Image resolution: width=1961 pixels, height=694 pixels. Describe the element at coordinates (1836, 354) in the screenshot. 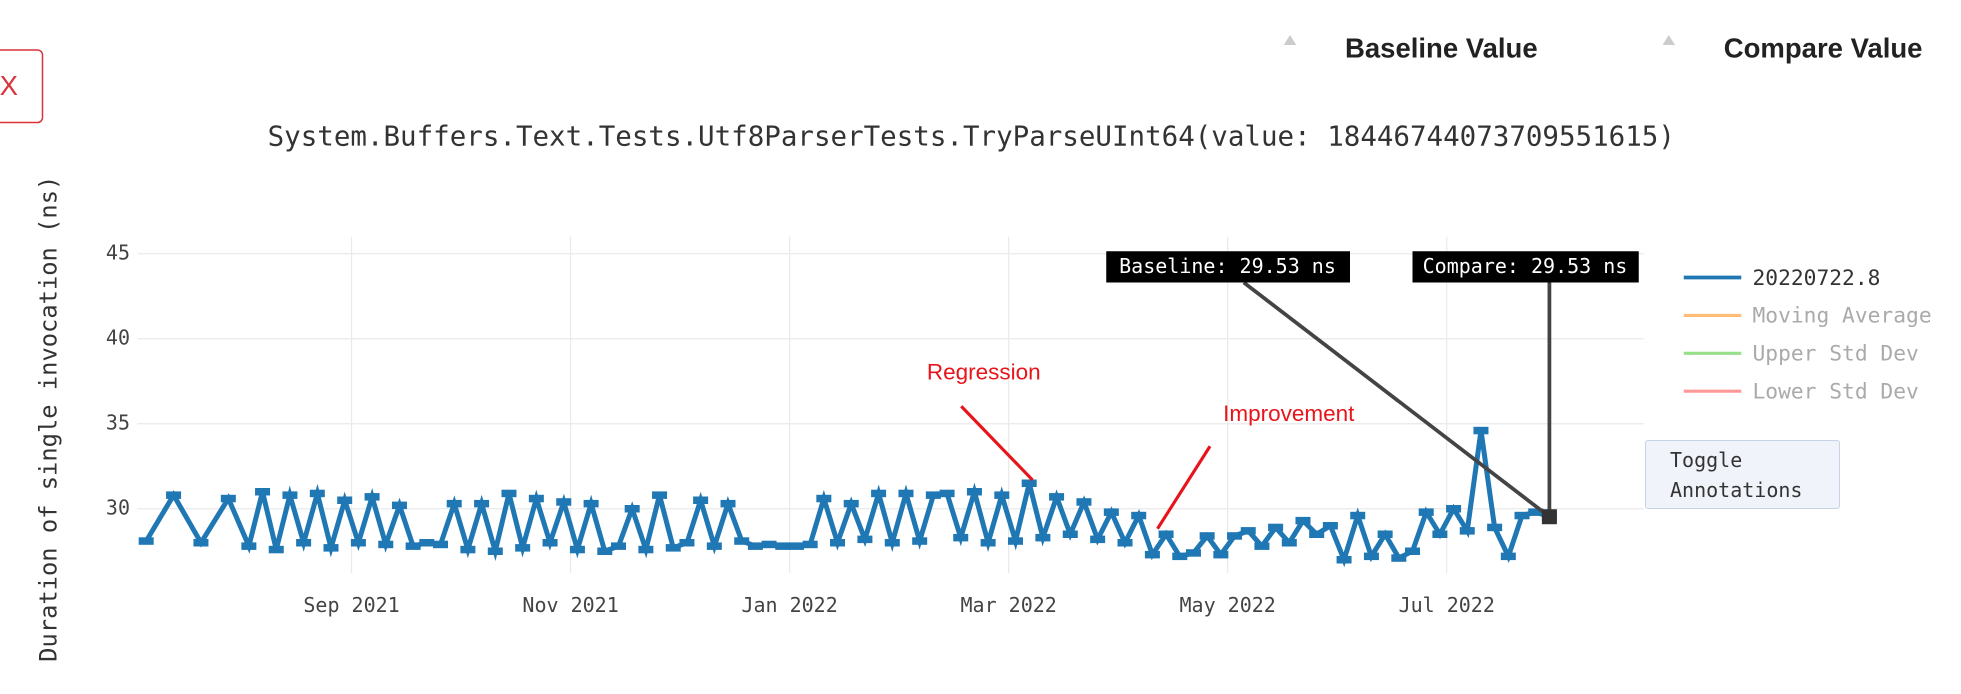

I see `legend-label: Upper Std Dev` at that location.